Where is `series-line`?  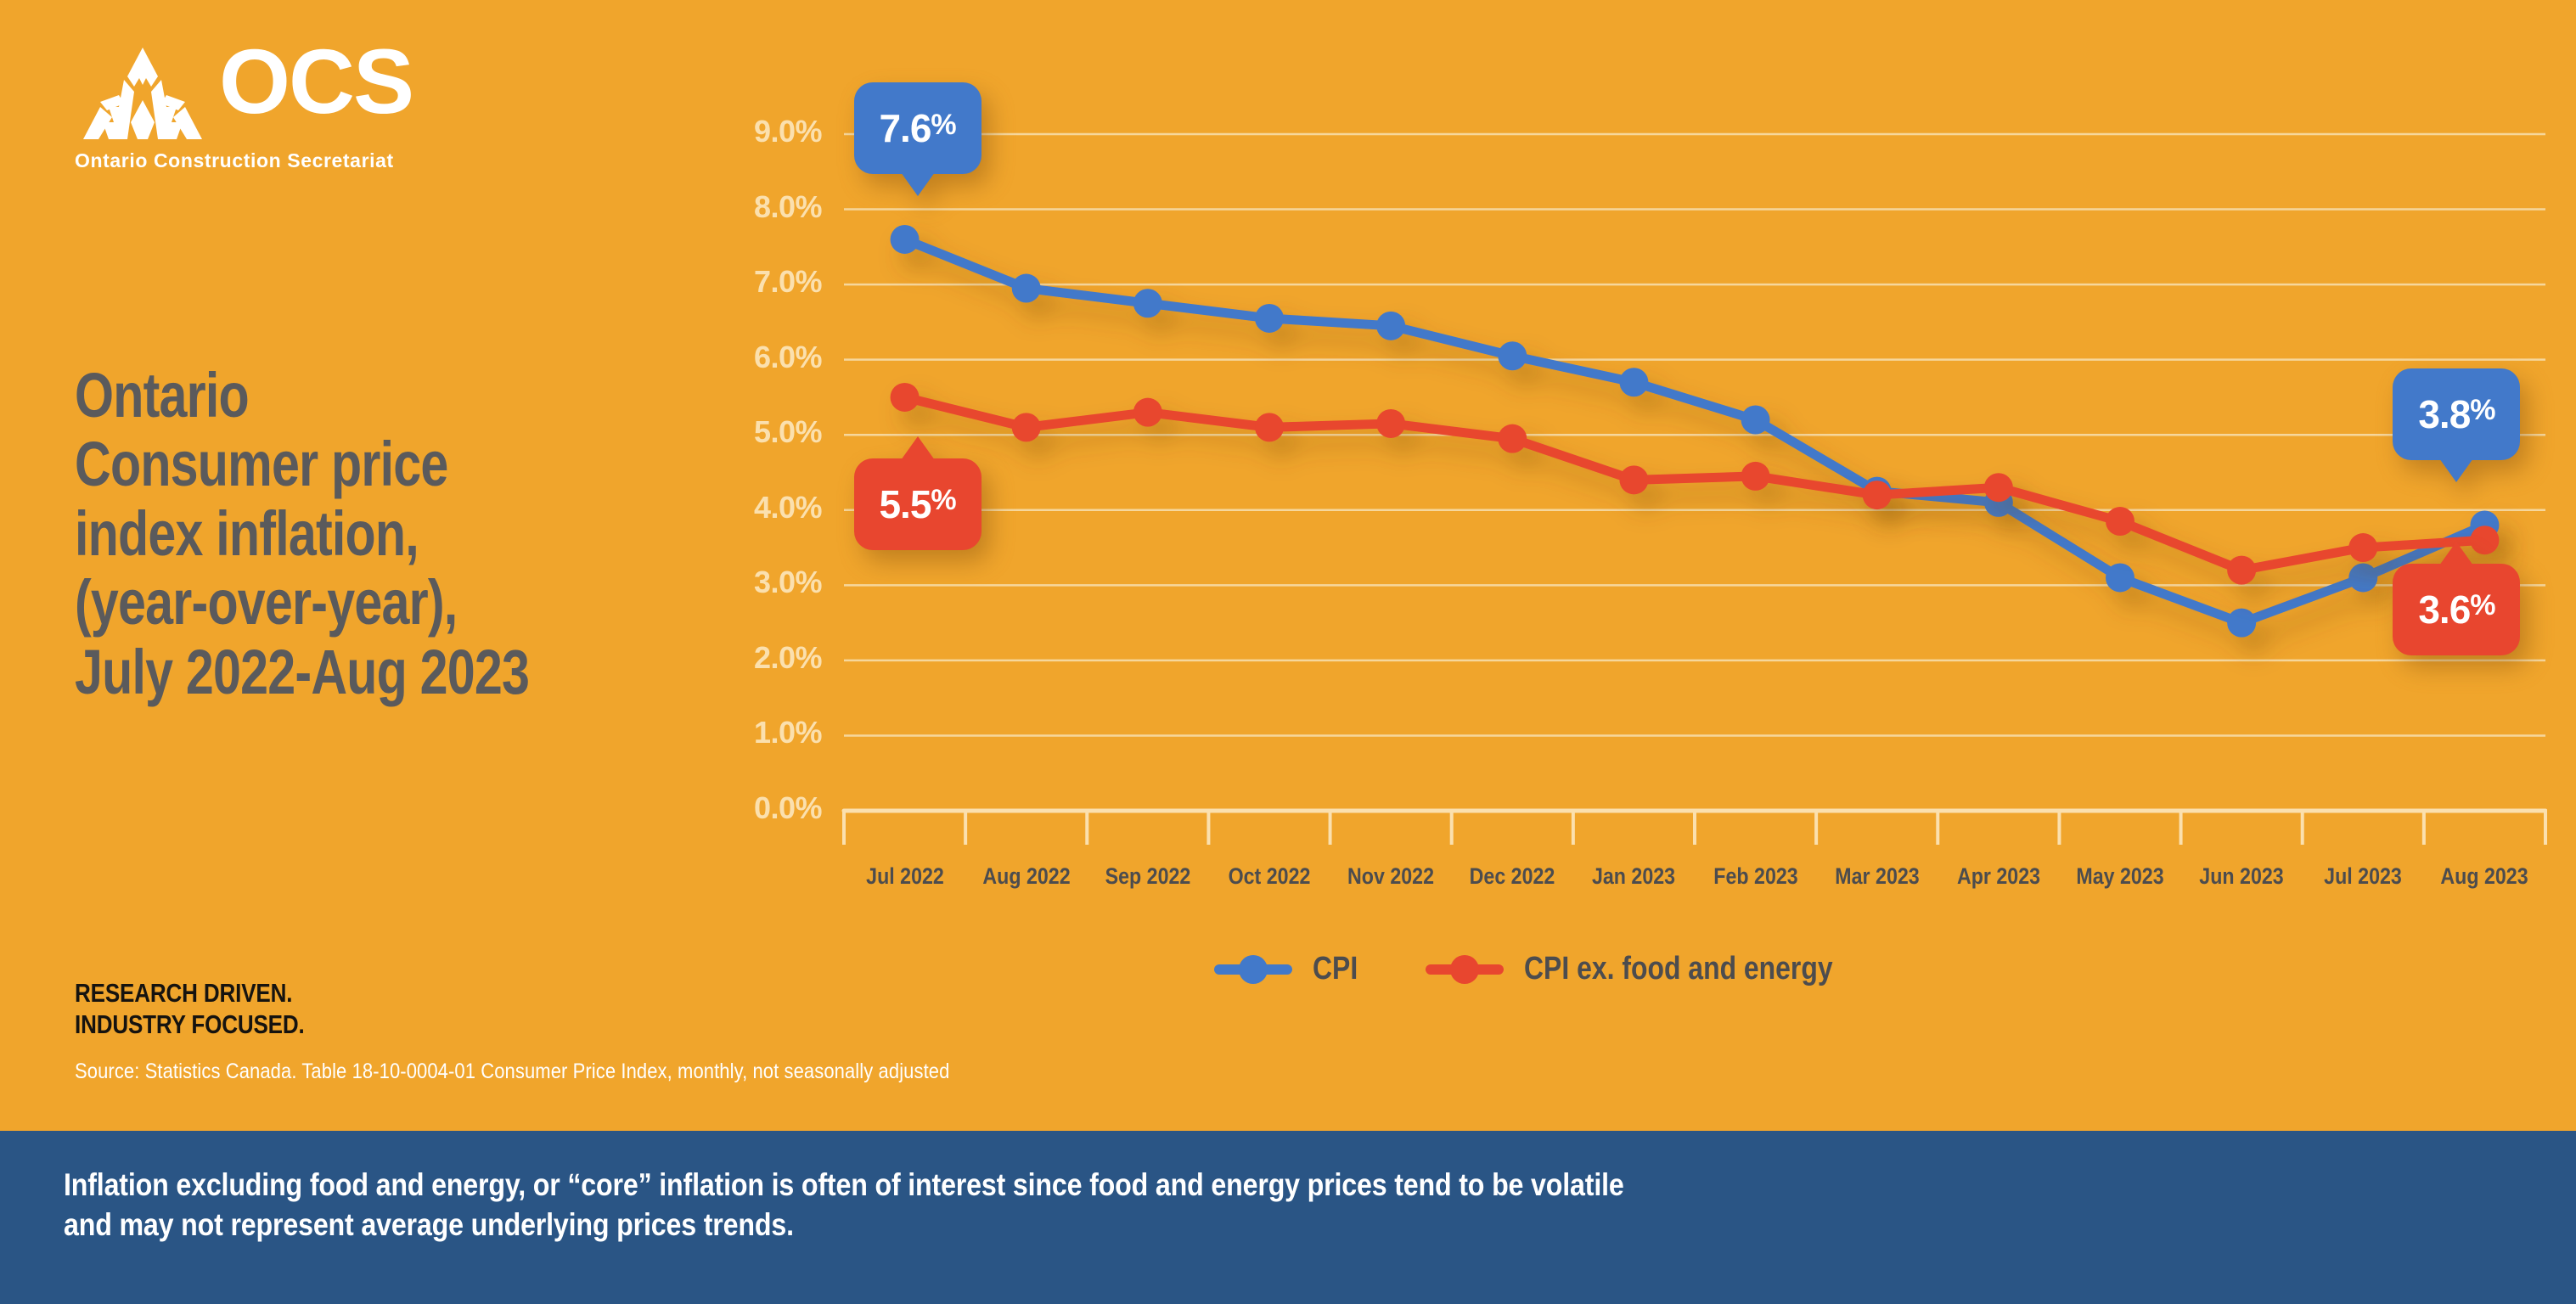 series-line is located at coordinates (1694, 484).